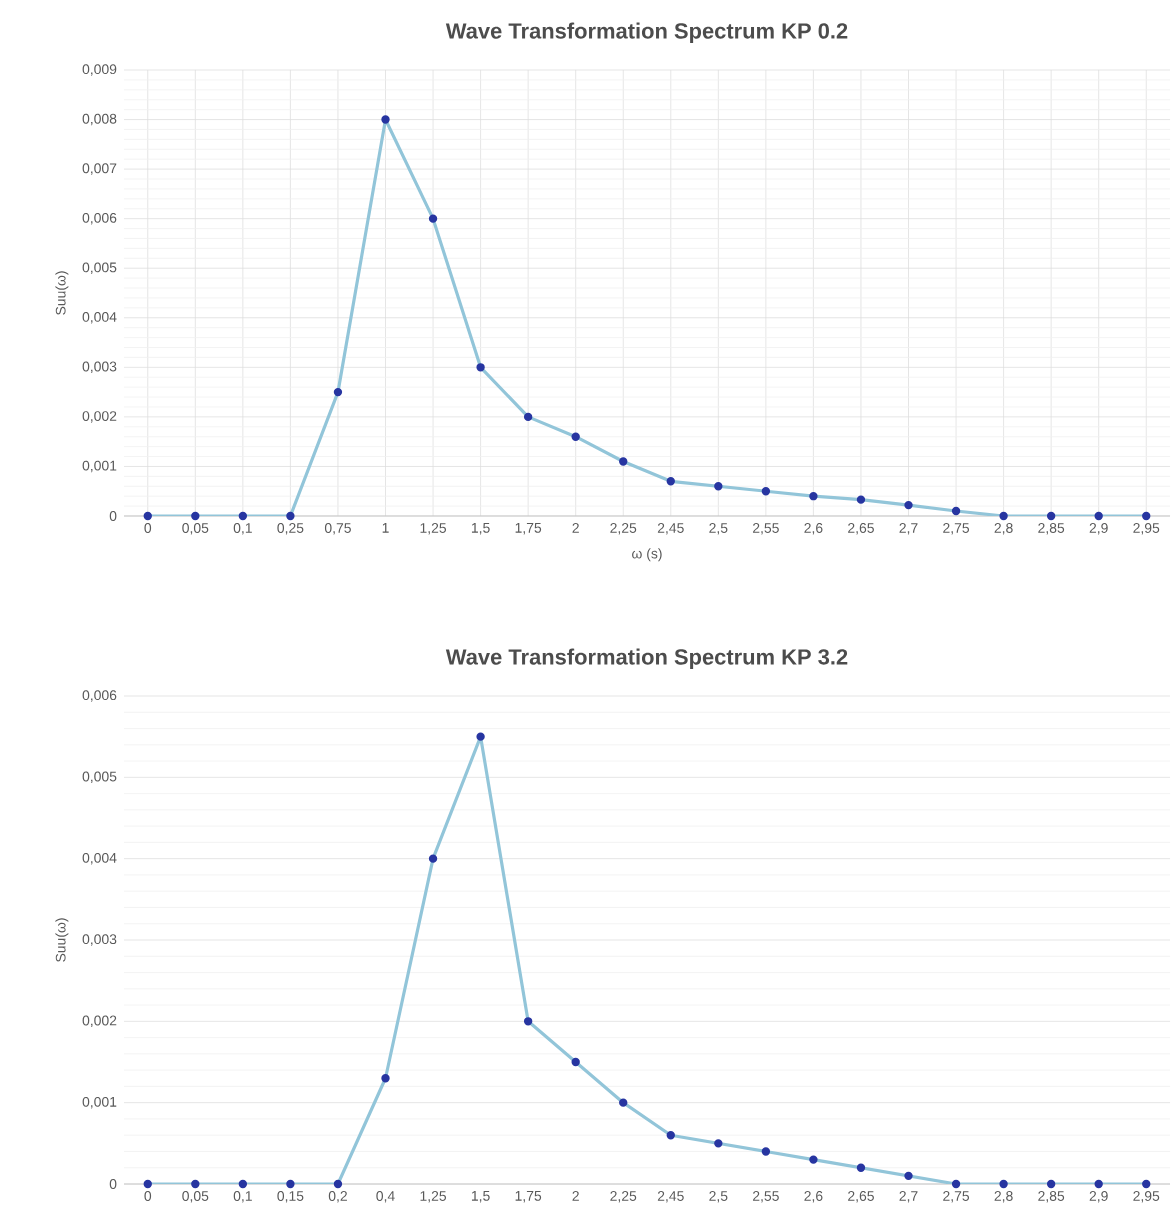 This screenshot has height=1218, width=1174. Describe the element at coordinates (646, 32) in the screenshot. I see `chart-title: Wave Transformation Spectrum KP 0.2` at that location.